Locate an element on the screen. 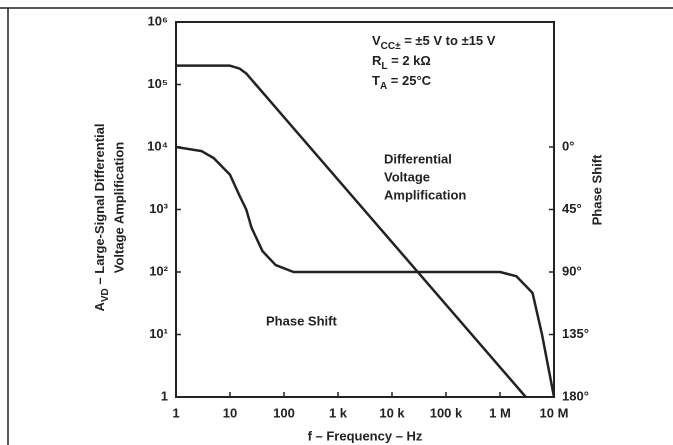 The height and width of the screenshot is (445, 673). condition-value: = 25°C is located at coordinates (409, 80).